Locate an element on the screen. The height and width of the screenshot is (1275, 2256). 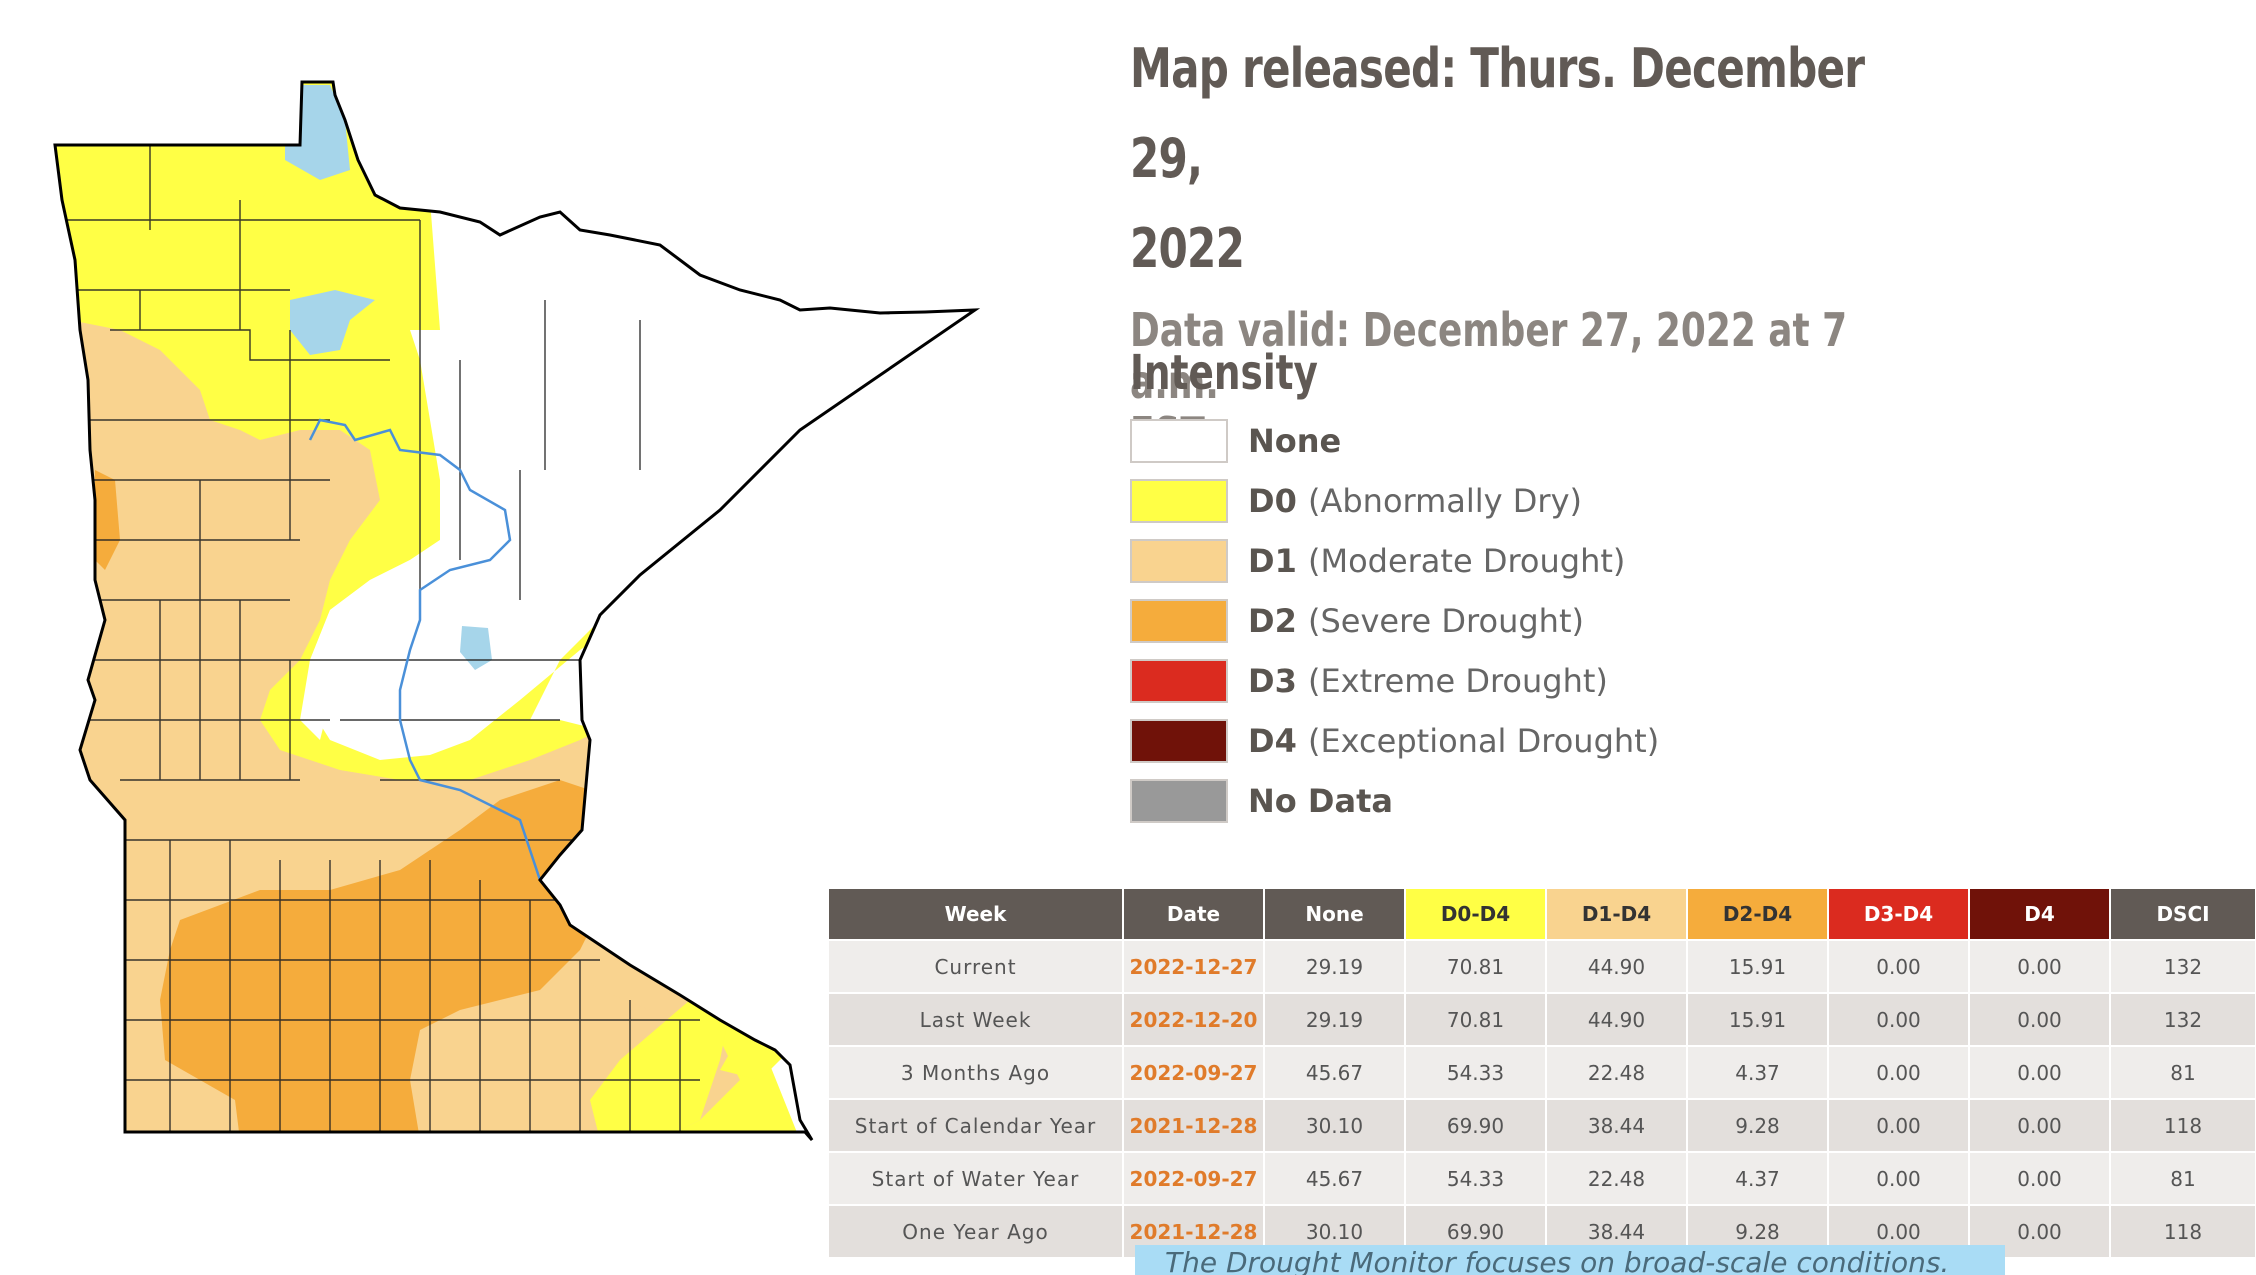
legend-text: (Extreme Drought) is located at coordinates (1457, 681).